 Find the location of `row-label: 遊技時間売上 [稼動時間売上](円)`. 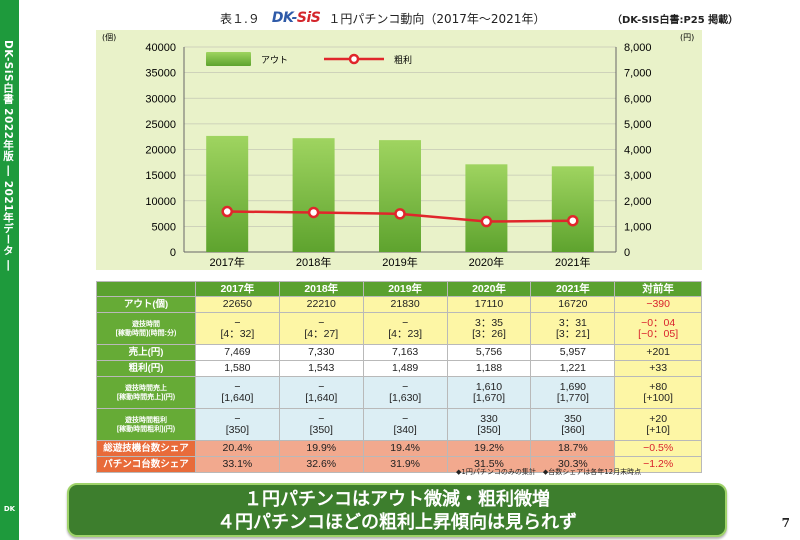

row-label: 遊技時間売上 [稼動時間売上](円) is located at coordinates (146, 392).